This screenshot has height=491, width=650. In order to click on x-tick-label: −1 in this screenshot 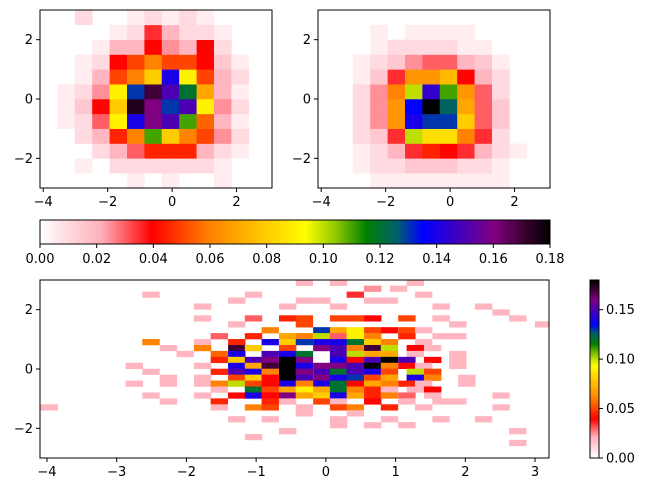, I will do `click(256, 472)`.